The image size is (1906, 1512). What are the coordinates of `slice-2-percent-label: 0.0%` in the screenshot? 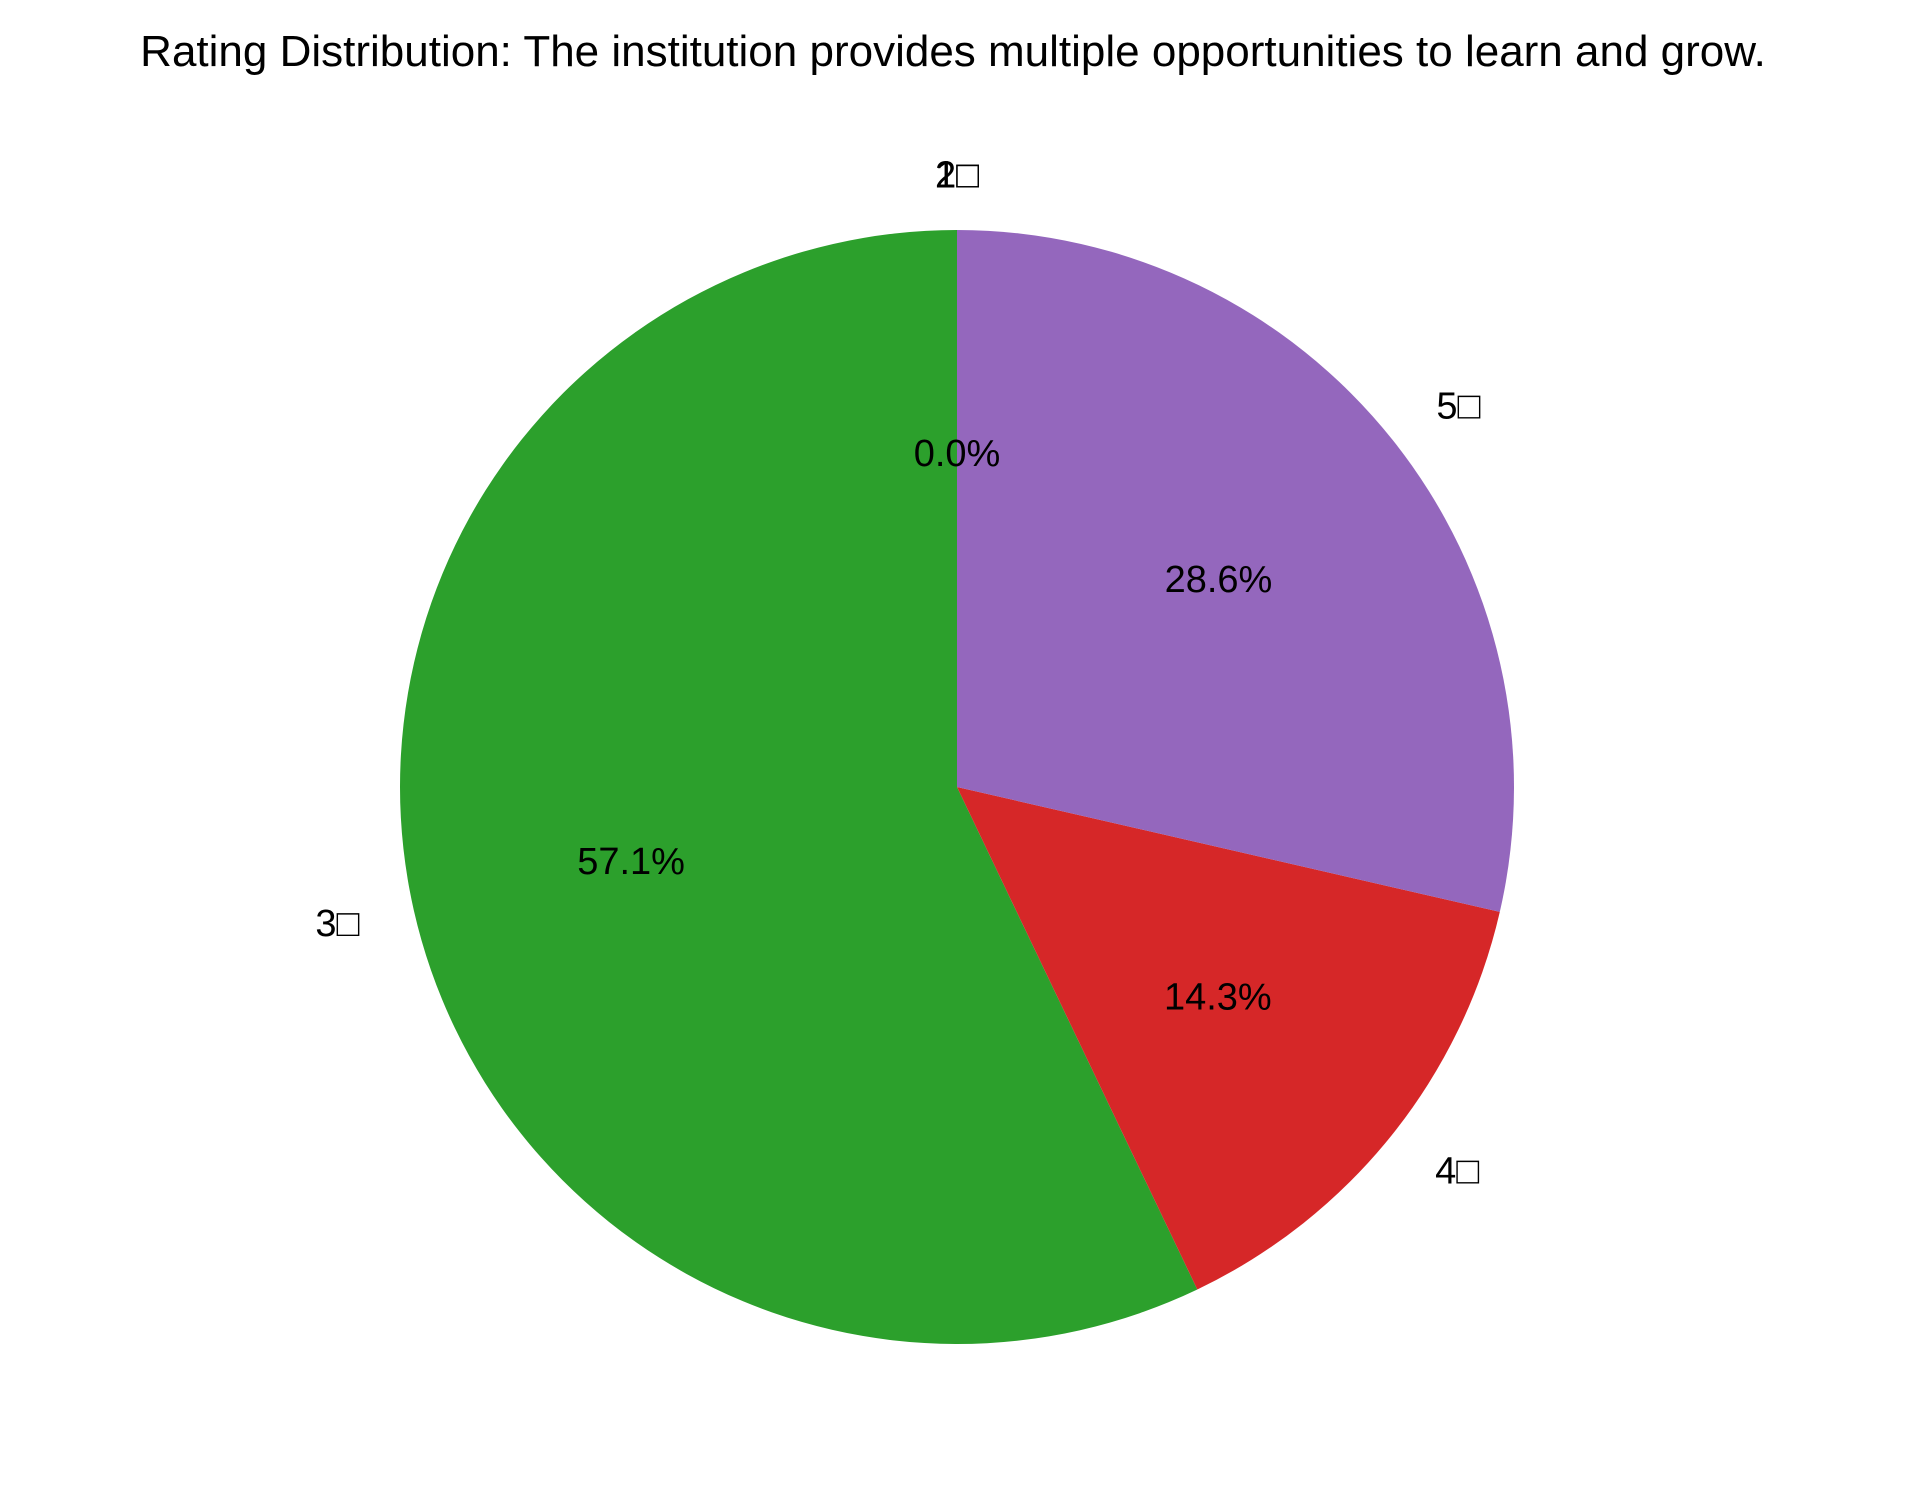 It's located at (957, 454).